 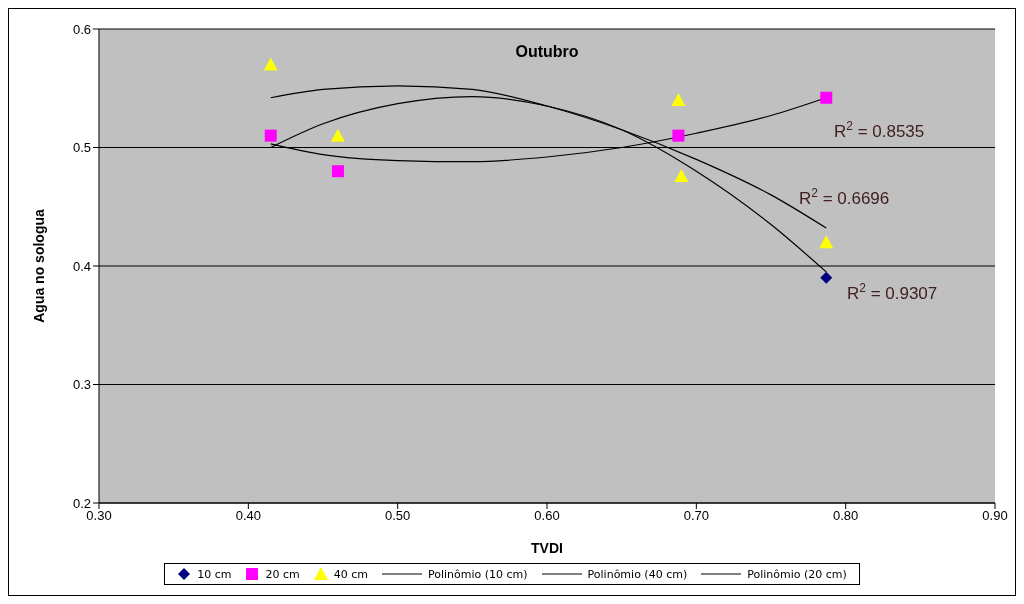 What do you see at coordinates (696, 516) in the screenshot?
I see `x-tick-label: 0.70` at bounding box center [696, 516].